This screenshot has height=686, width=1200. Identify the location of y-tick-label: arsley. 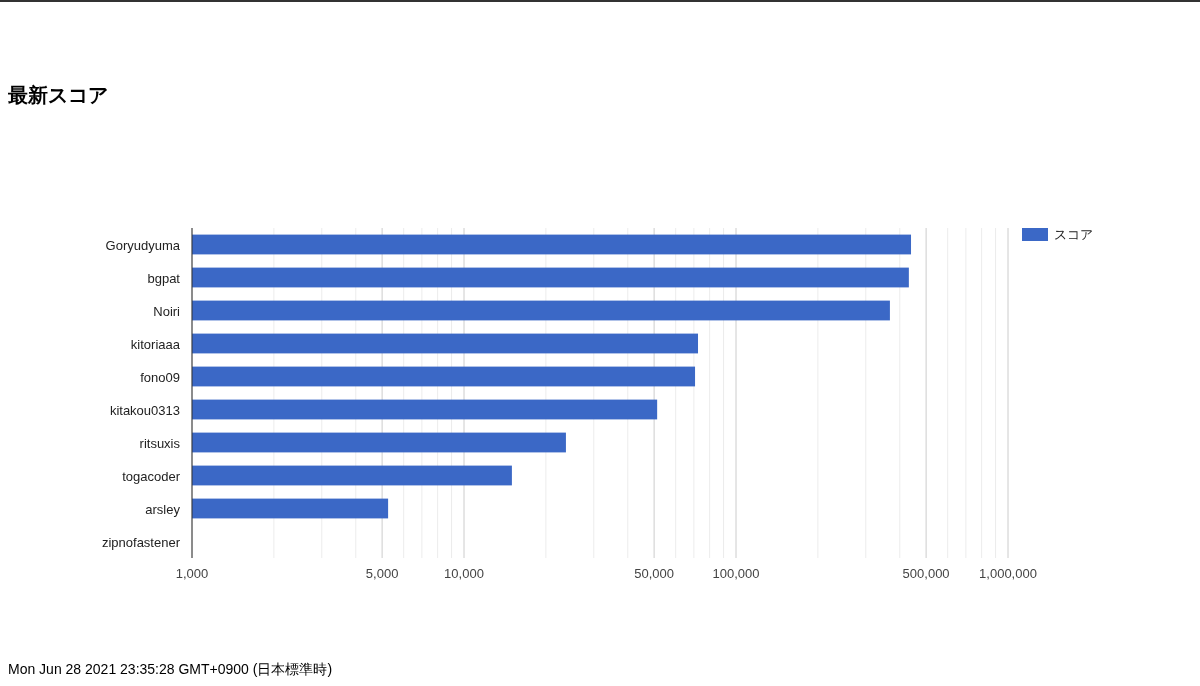
(163, 509).